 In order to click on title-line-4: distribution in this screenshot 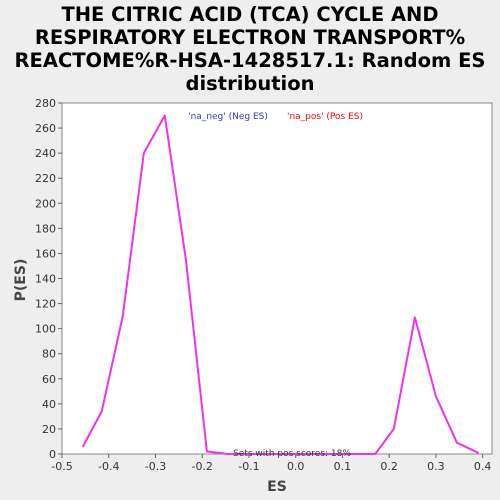, I will do `click(250, 83)`.